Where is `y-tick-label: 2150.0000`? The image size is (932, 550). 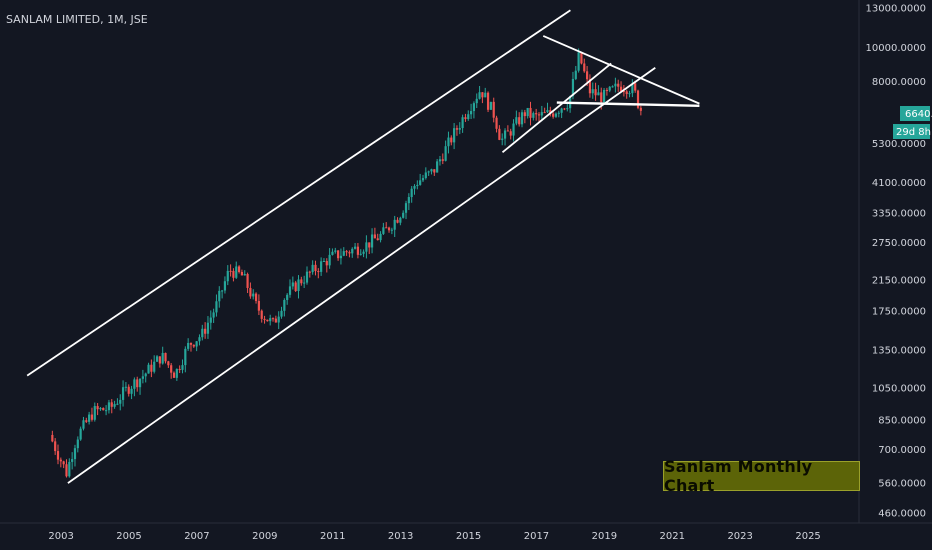
y-tick-label: 2150.0000 is located at coordinates (899, 280).